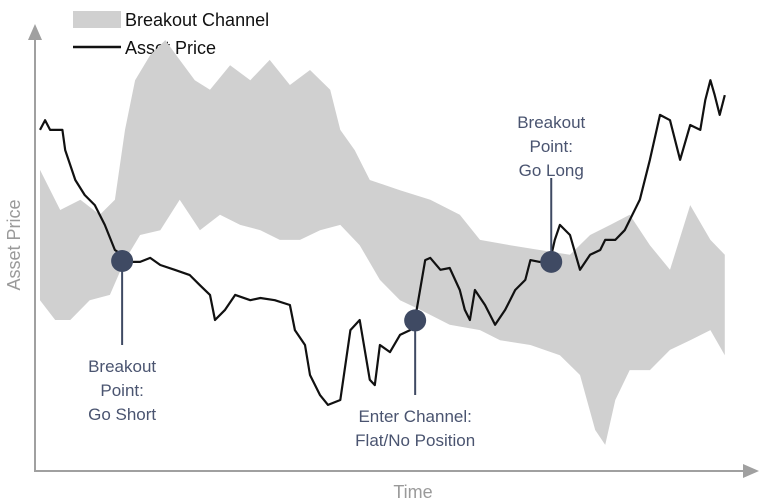 The width and height of the screenshot is (768, 500). What do you see at coordinates (415, 440) in the screenshot?
I see `annotation-label: Flat/No Position` at bounding box center [415, 440].